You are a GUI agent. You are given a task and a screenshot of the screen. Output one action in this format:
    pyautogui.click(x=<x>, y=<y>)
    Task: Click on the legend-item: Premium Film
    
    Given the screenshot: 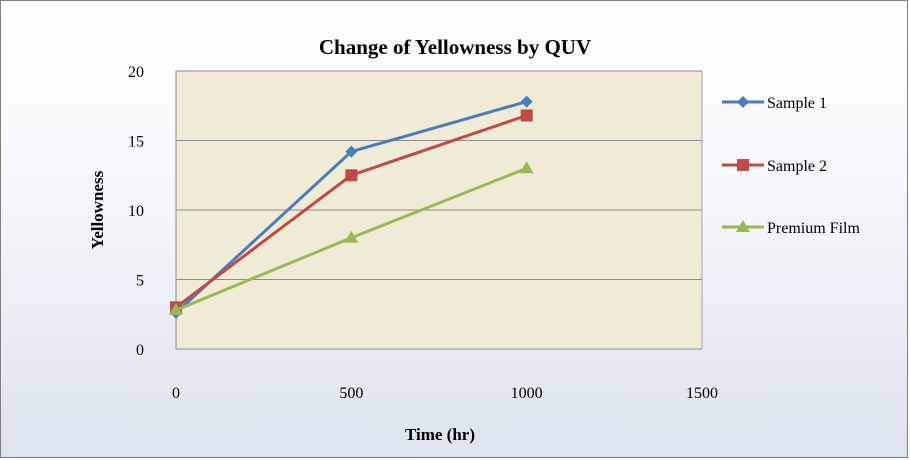 What is the action you would take?
    pyautogui.click(x=791, y=228)
    